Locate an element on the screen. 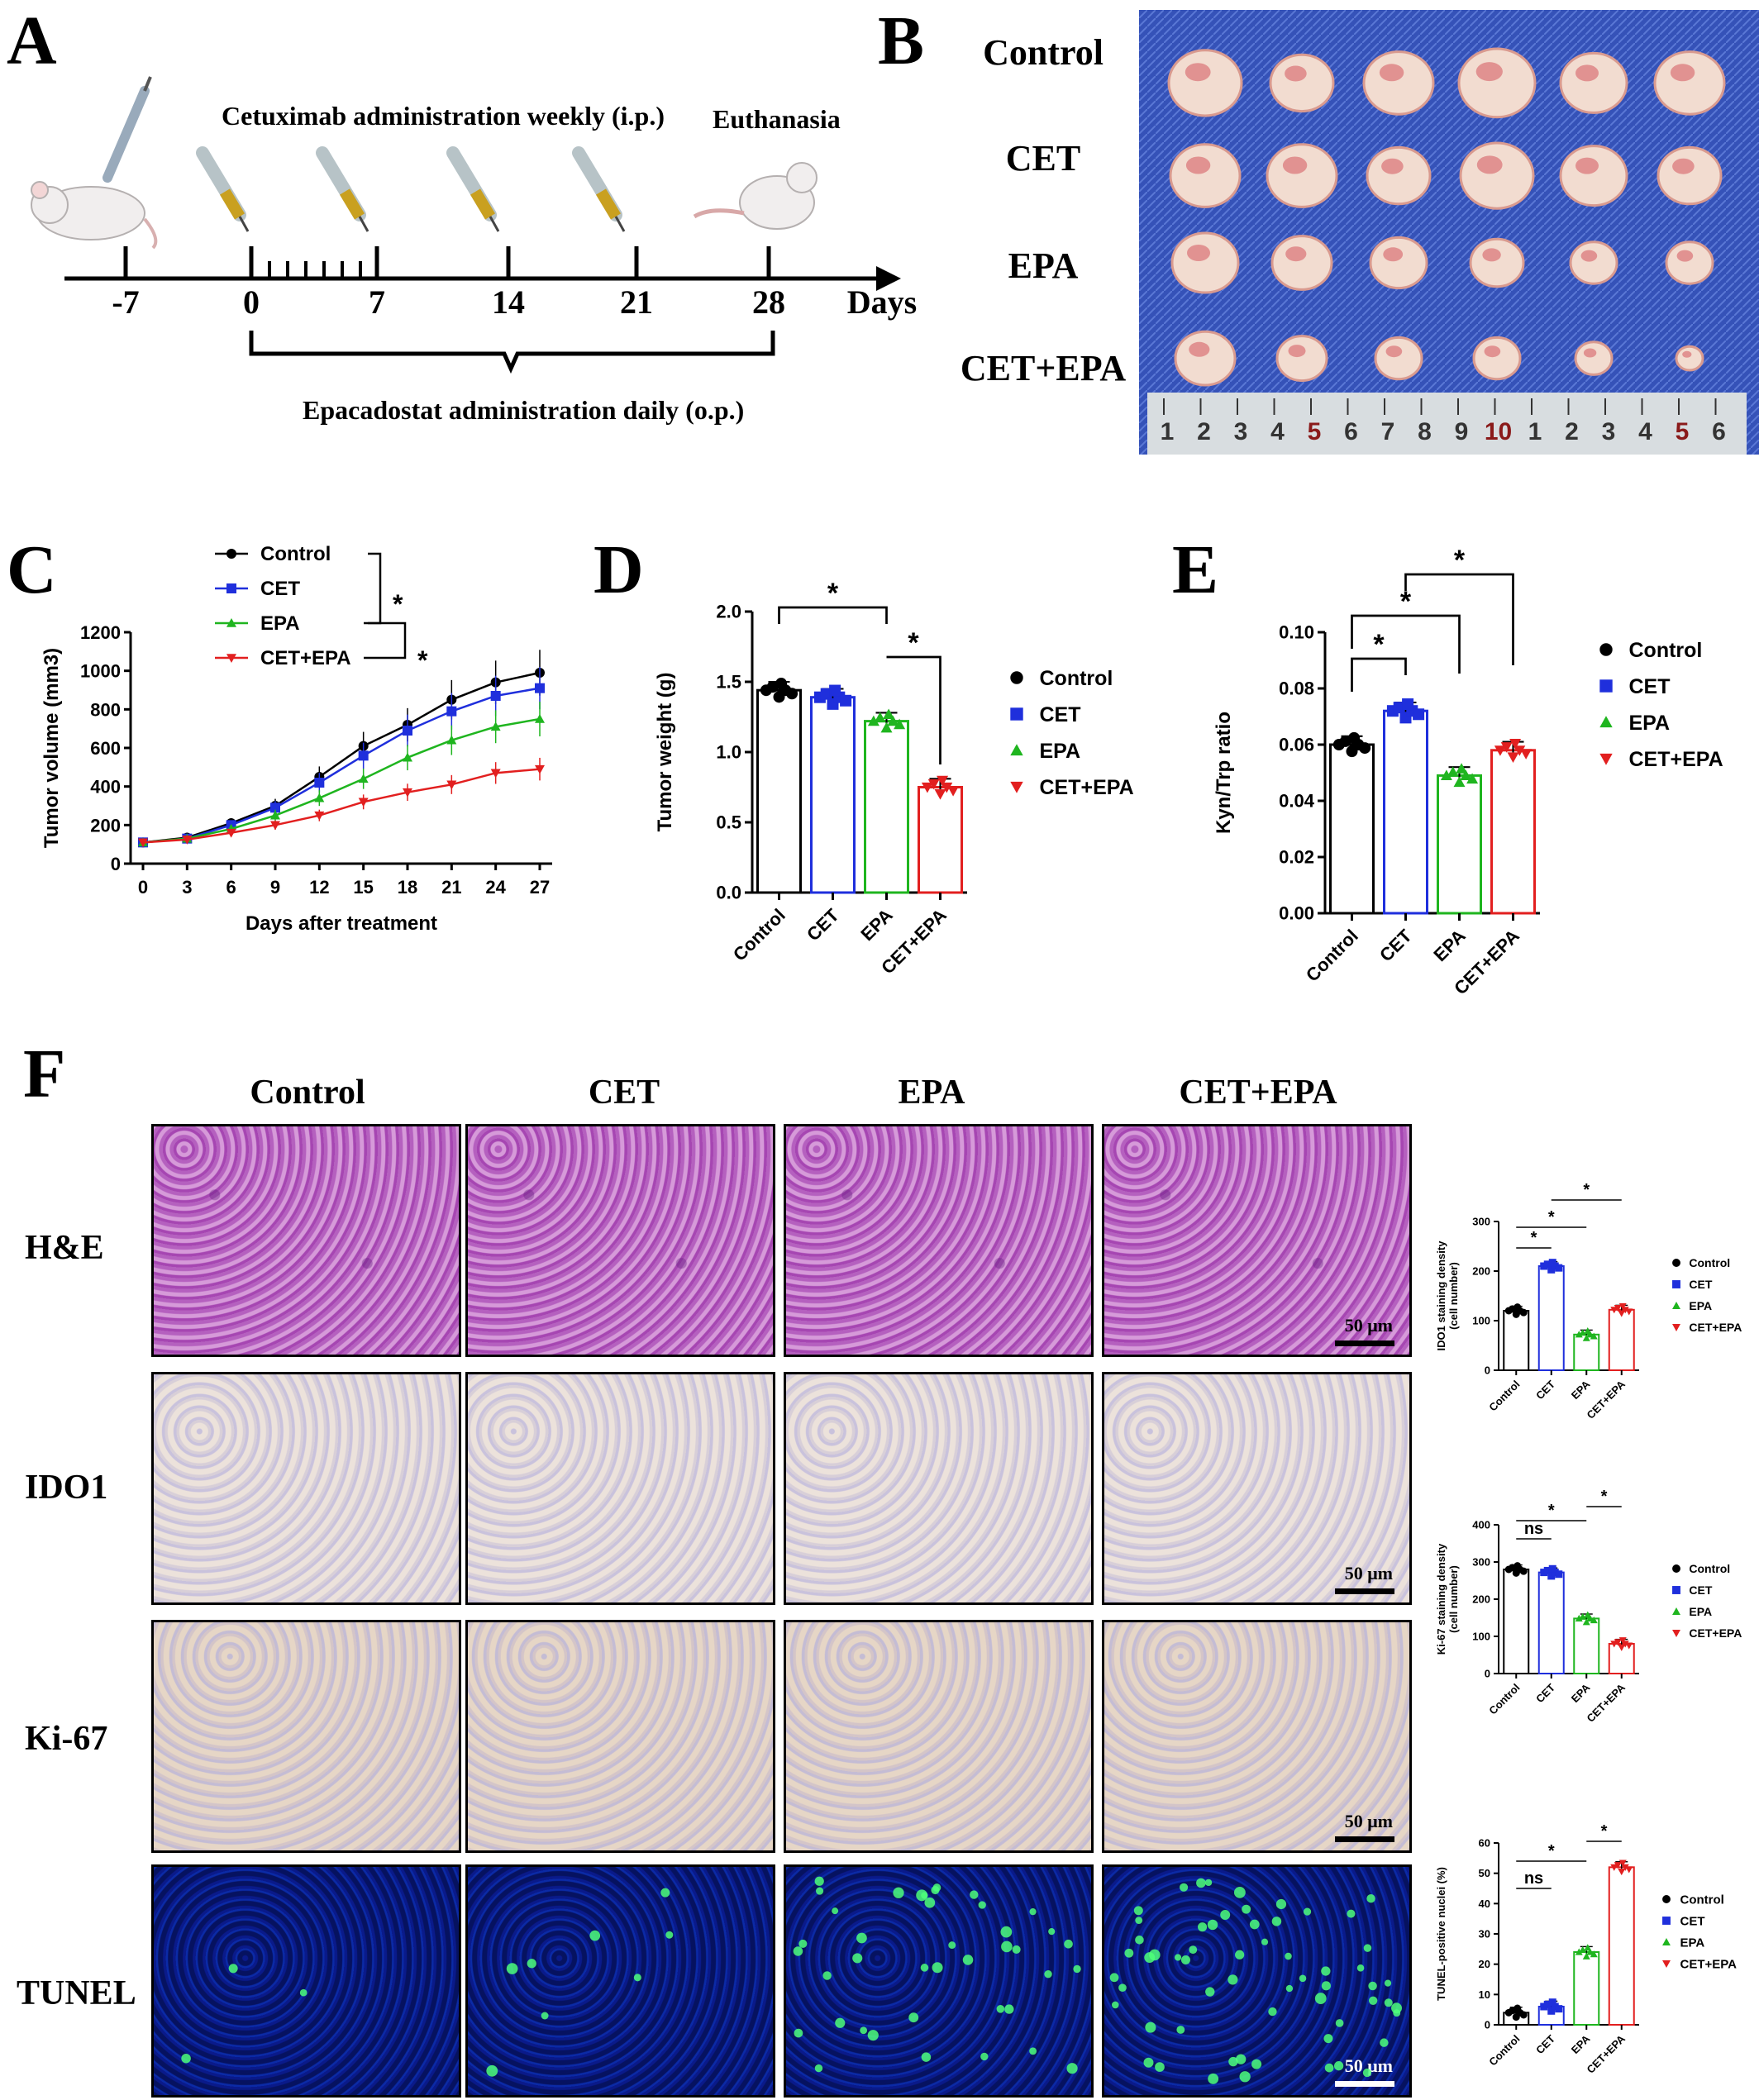 Image resolution: width=1759 pixels, height=2100 pixels. row-header: IDO1 is located at coordinates (66, 1488).